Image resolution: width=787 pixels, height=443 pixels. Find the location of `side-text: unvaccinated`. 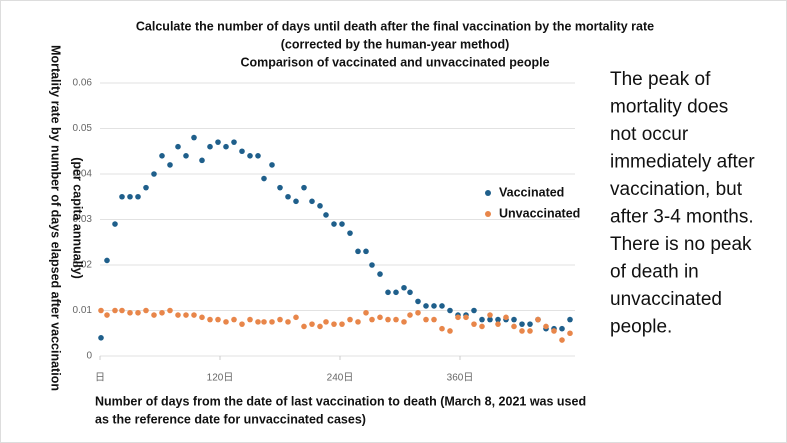

side-text: unvaccinated is located at coordinates (666, 299).